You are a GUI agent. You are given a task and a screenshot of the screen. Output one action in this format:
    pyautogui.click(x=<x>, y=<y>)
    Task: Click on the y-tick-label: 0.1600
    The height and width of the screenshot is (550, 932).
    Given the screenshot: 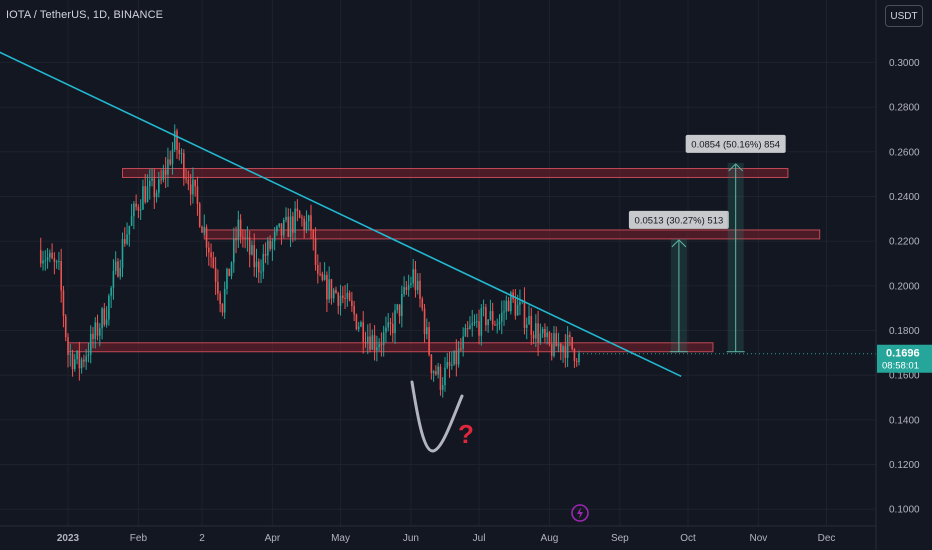 What is the action you would take?
    pyautogui.click(x=904, y=376)
    